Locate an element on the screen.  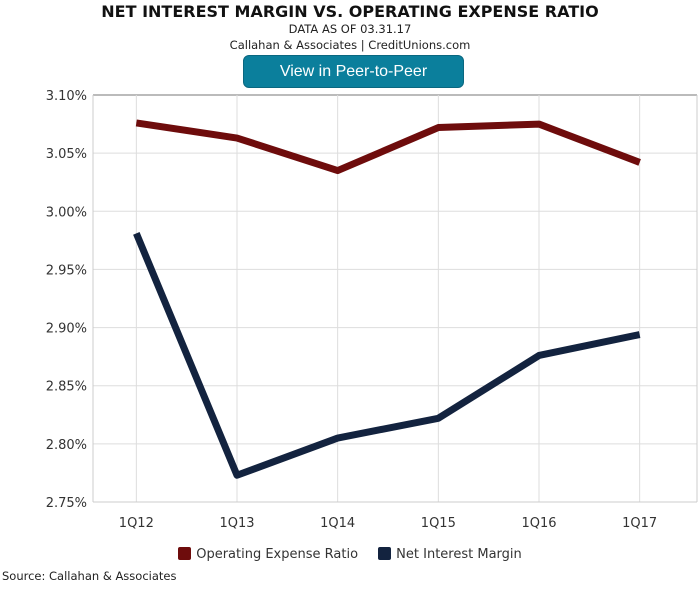
chart-subtitle: DATA AS OF 03.31.17 is located at coordinates (350, 29).